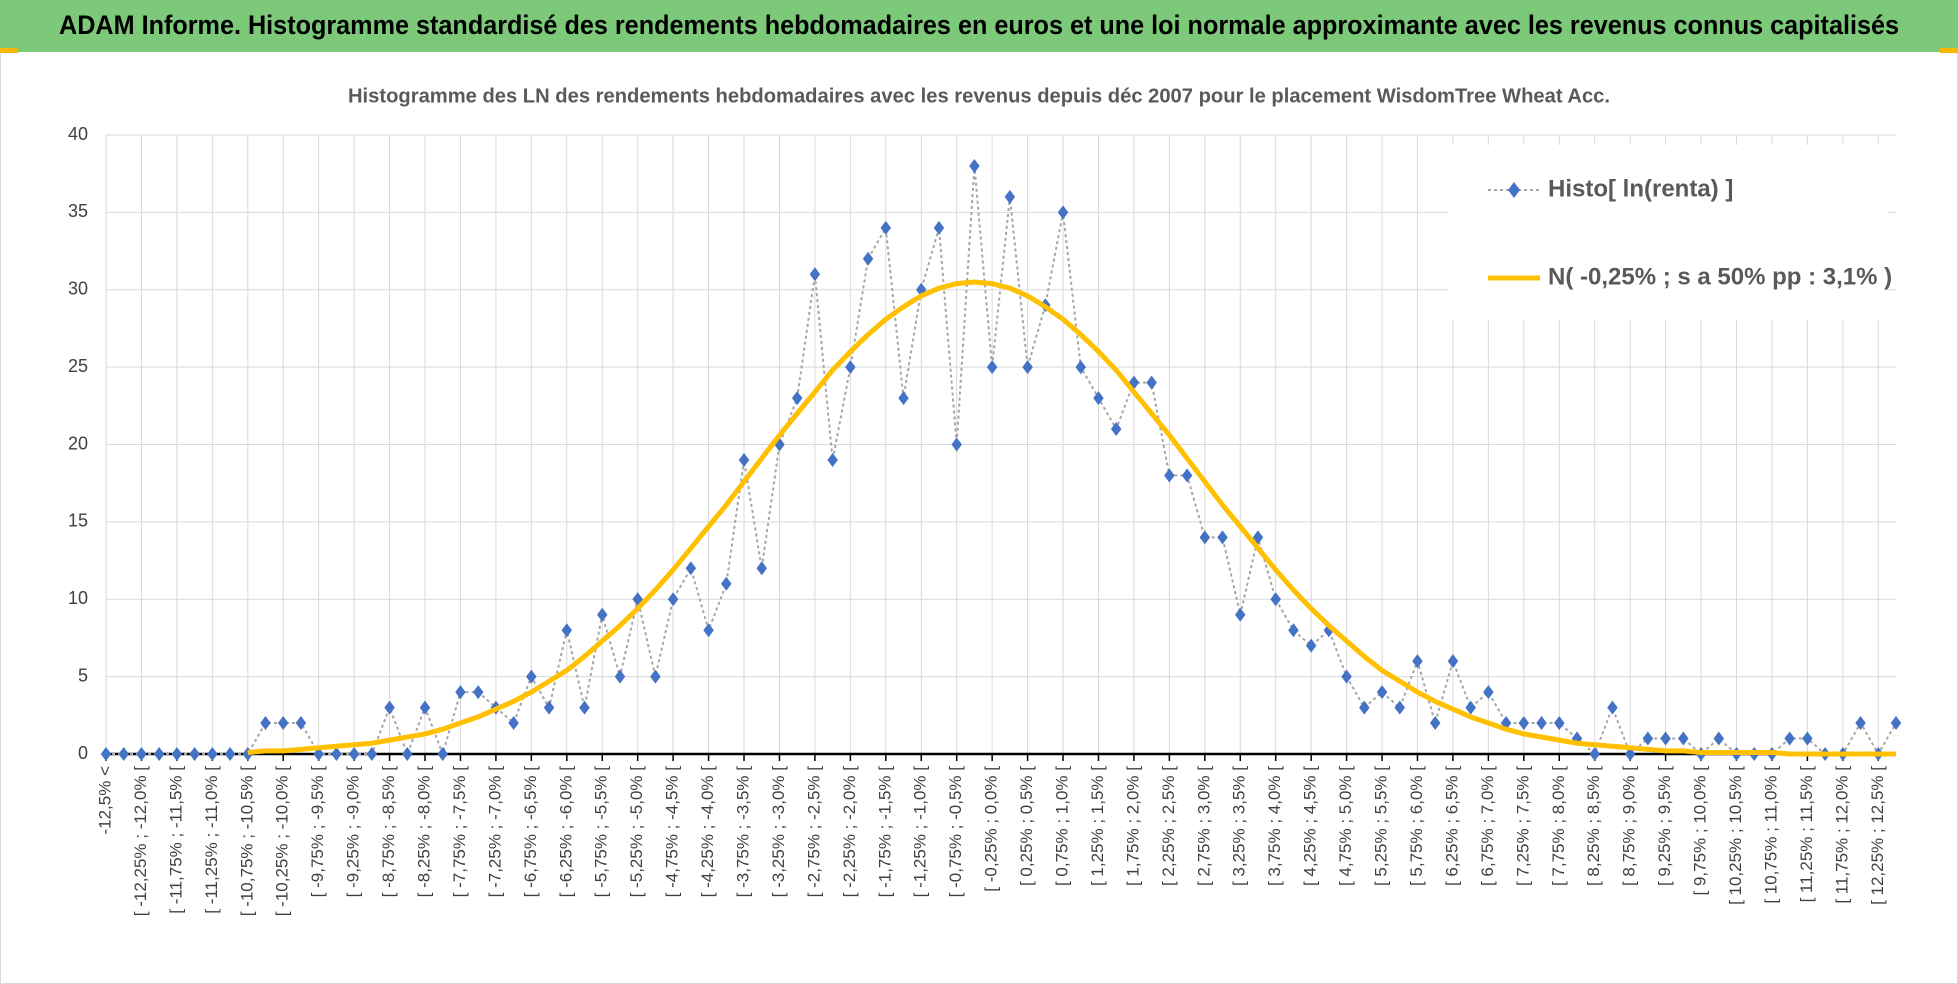 The width and height of the screenshot is (1958, 984). Describe the element at coordinates (1132, 826) in the screenshot. I see `x-tick-label: [ 1,75% ; 2,0% [` at that location.